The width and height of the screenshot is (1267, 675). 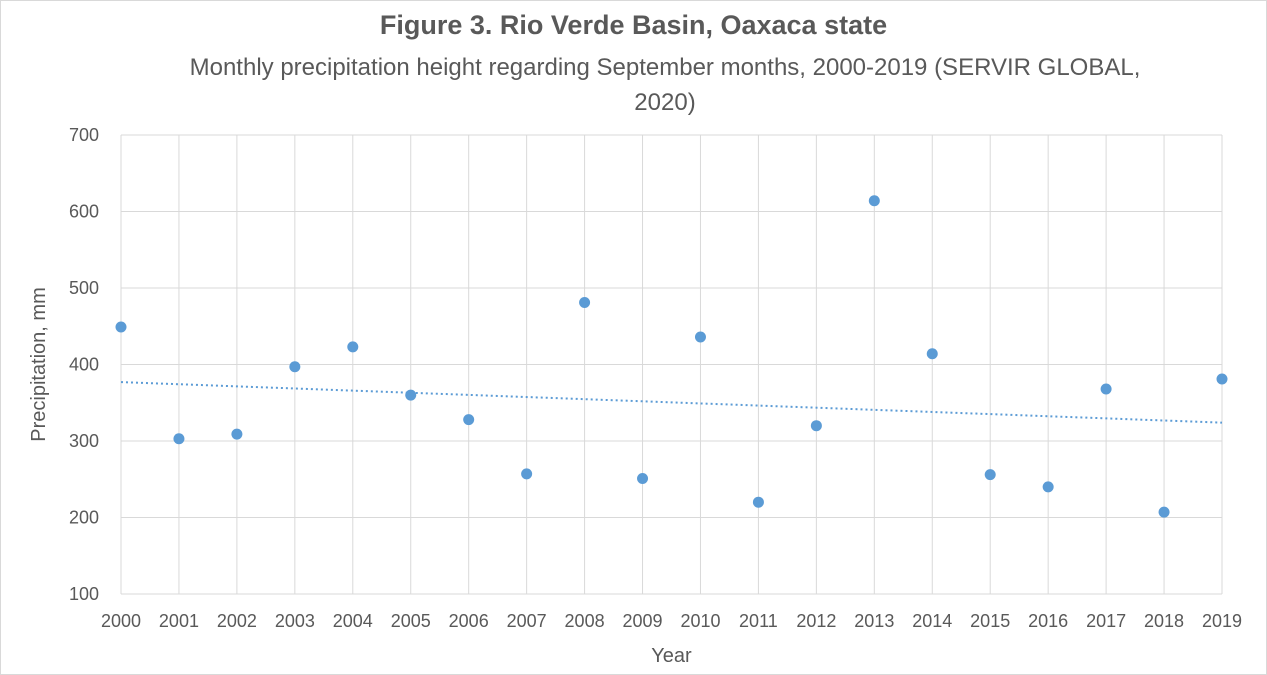 What do you see at coordinates (1222, 621) in the screenshot?
I see `x-tick-label: 2019` at bounding box center [1222, 621].